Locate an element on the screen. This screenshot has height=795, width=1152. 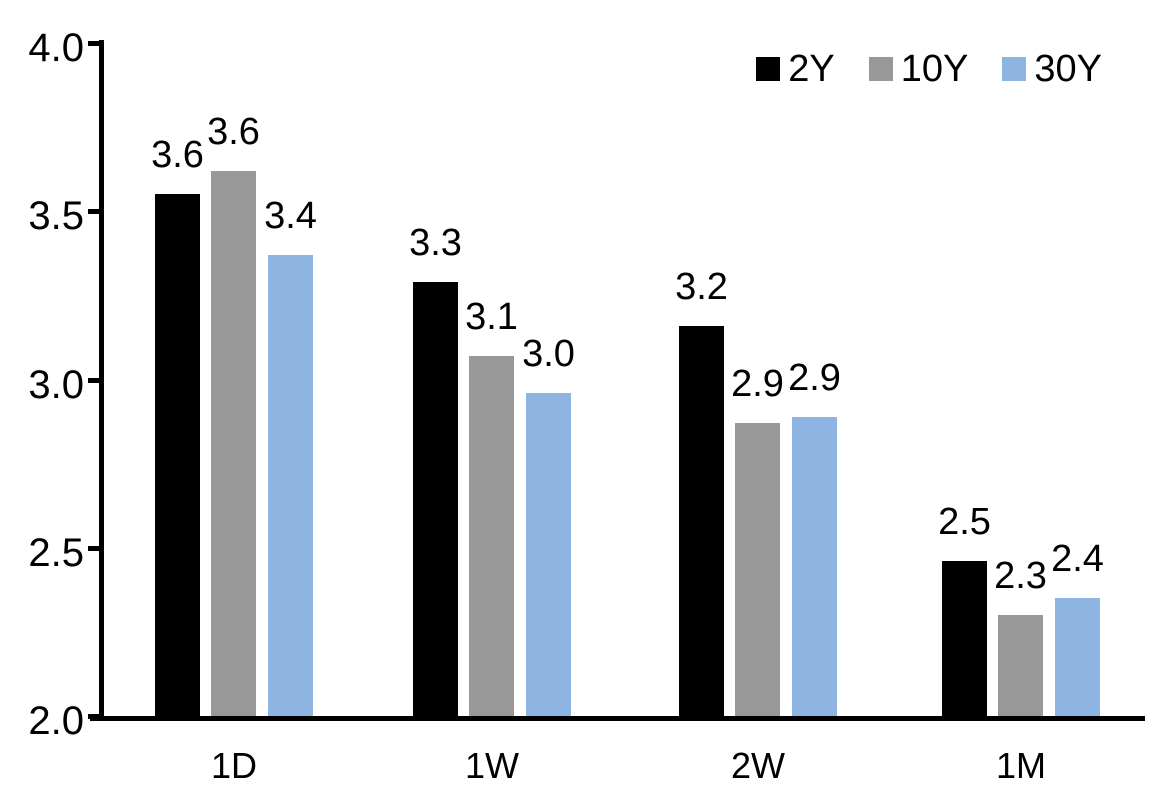
legend-label-2y: 2Y is located at coordinates (811, 69).